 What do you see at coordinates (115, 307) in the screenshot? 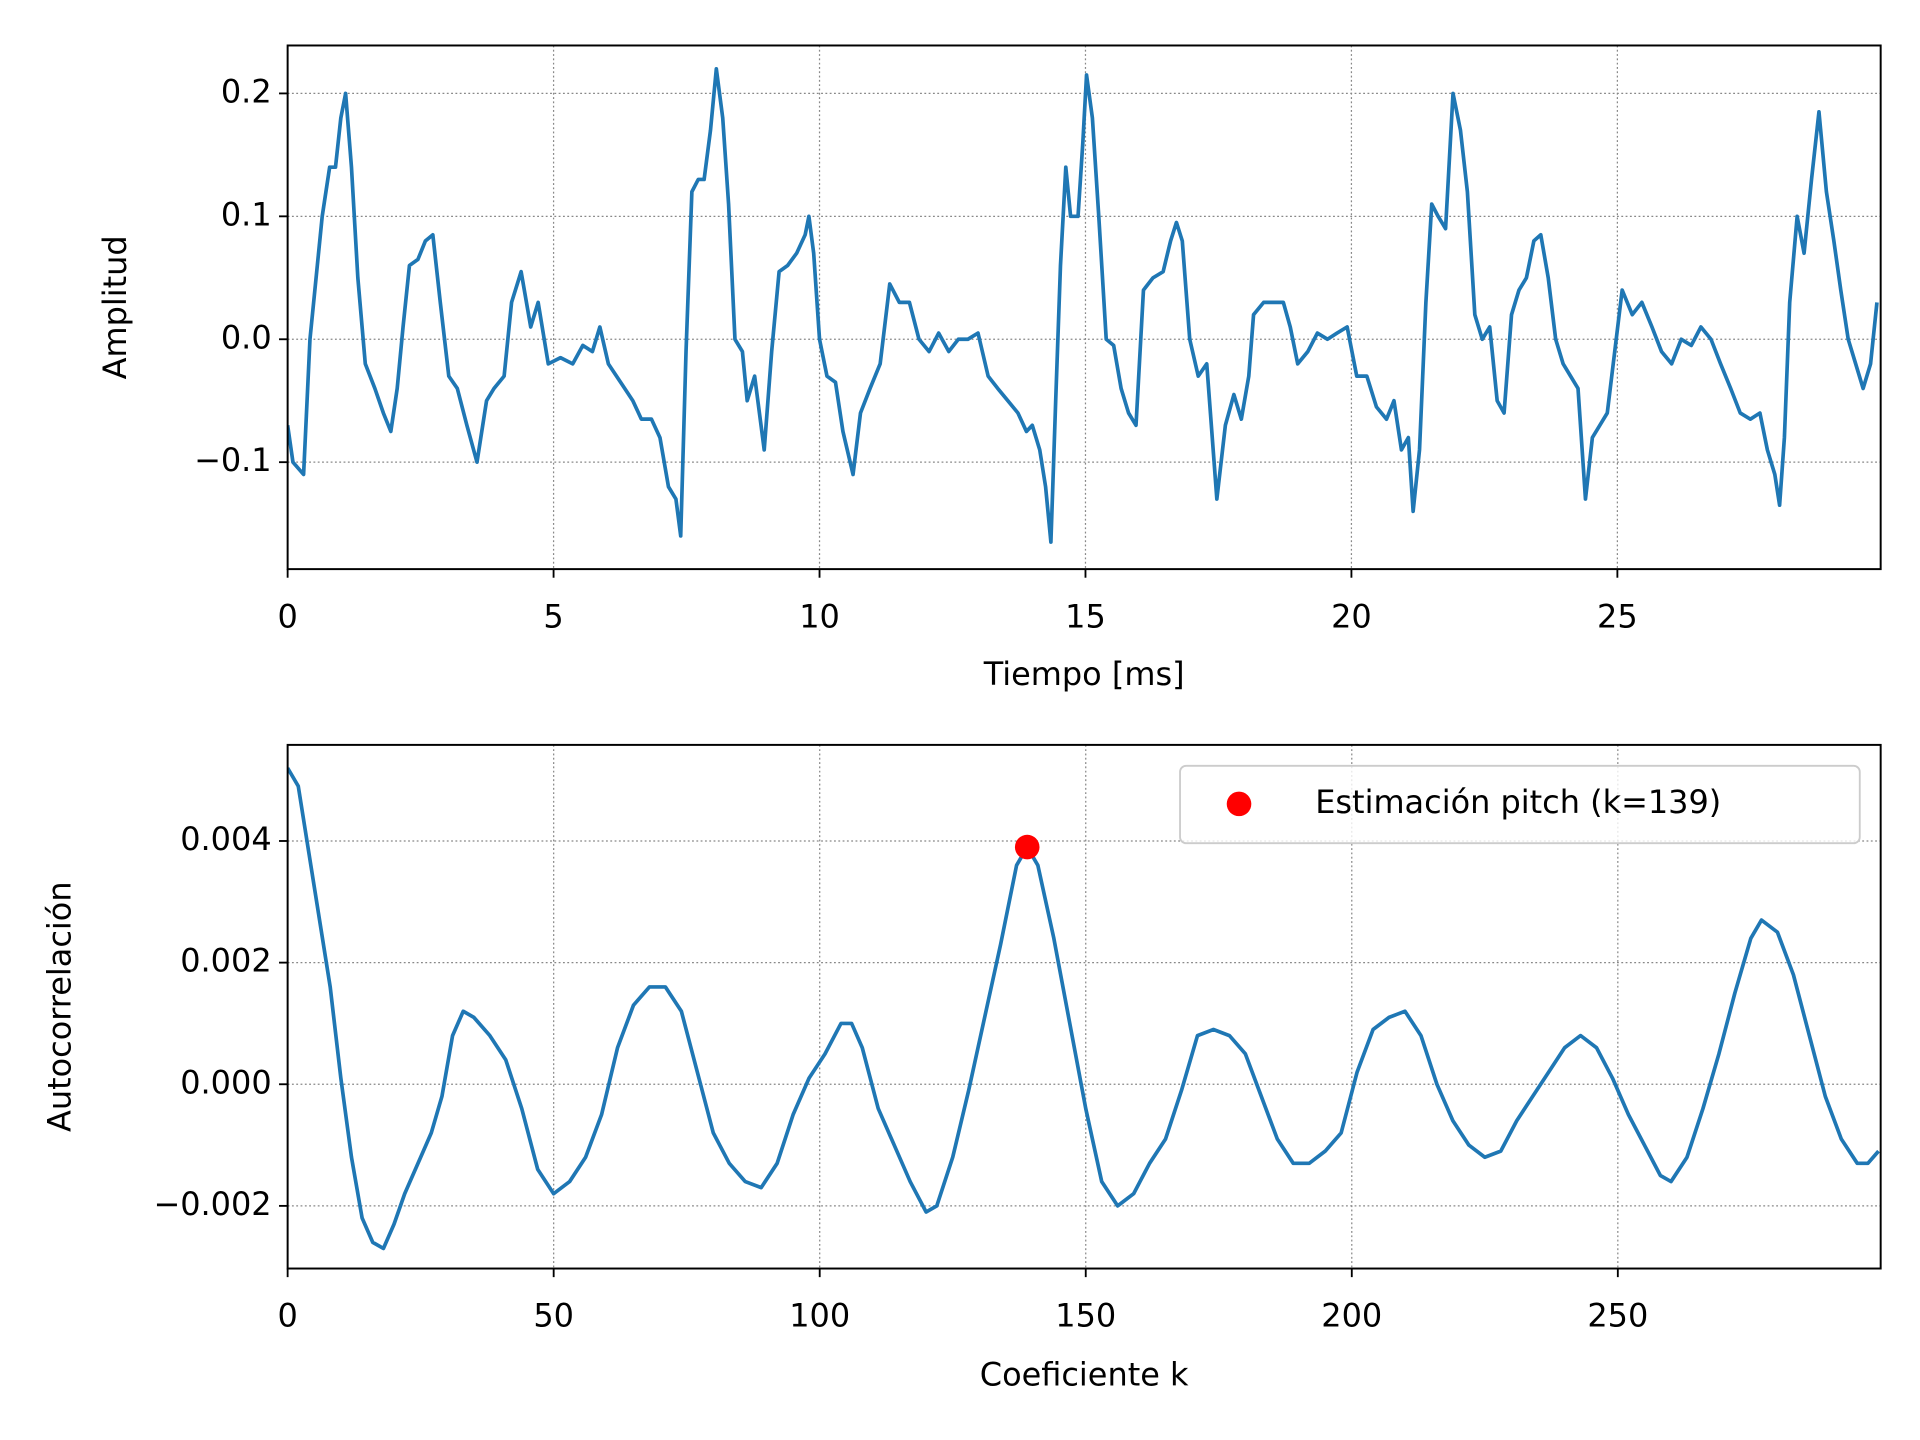
I see `y-axis-label: Amplitud` at bounding box center [115, 307].